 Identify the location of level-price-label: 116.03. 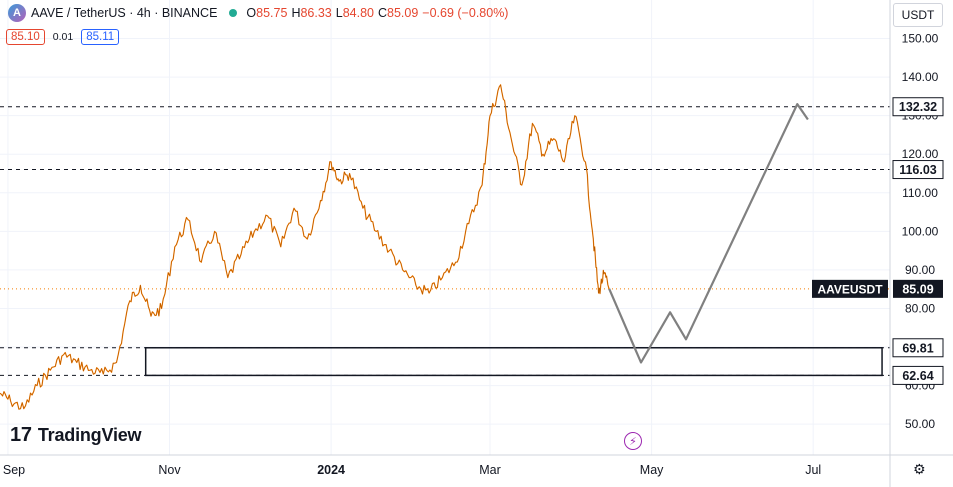
(918, 170).